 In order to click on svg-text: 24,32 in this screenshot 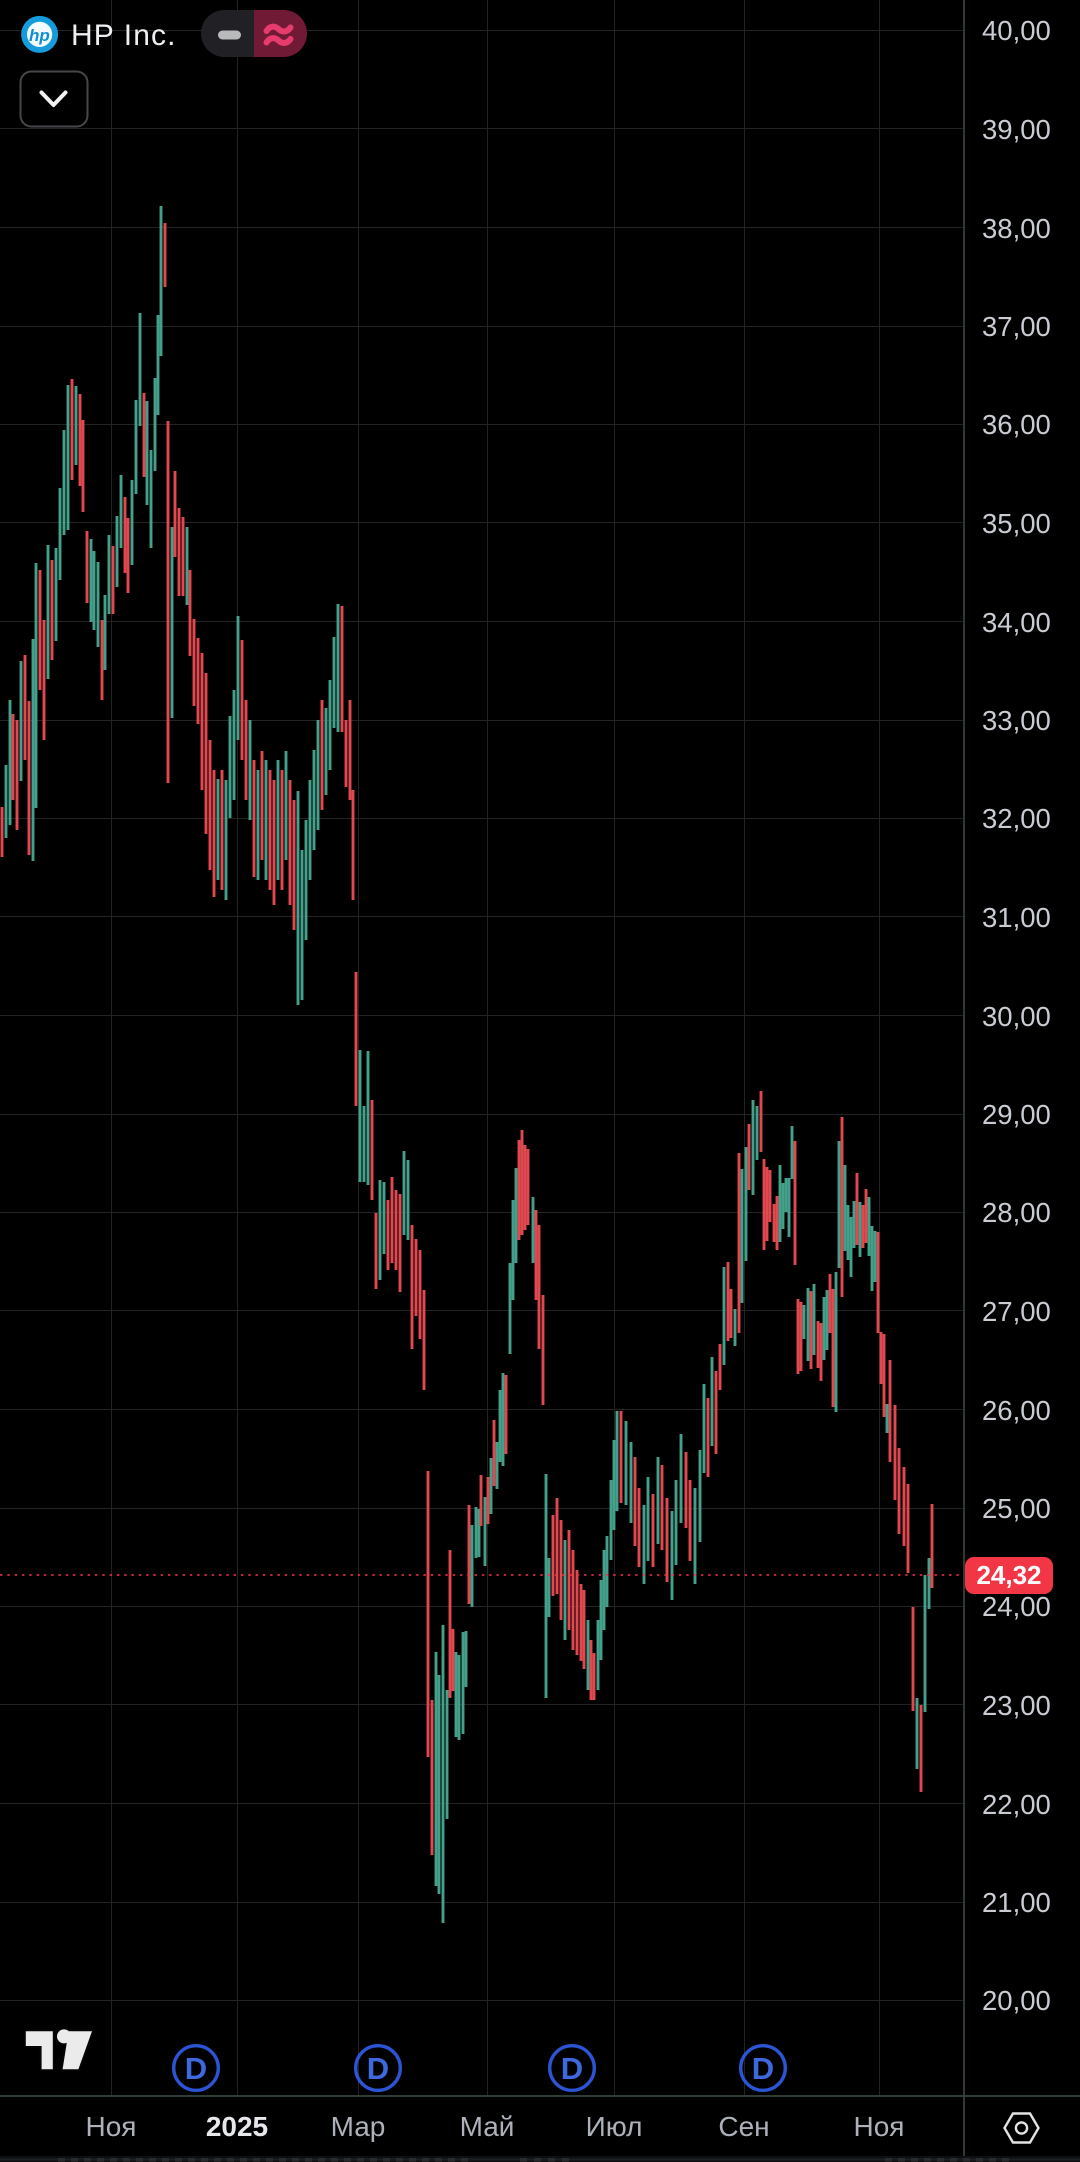, I will do `click(1008, 1575)`.